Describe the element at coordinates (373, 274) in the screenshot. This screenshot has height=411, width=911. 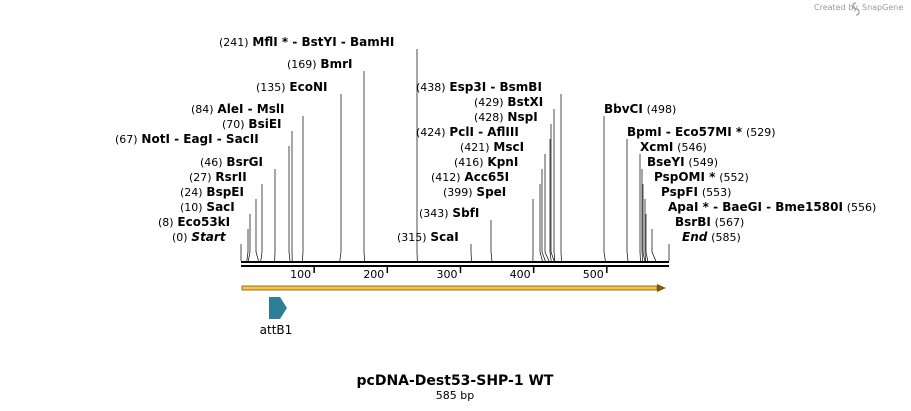
I see `ruler-tick-label: 200` at that location.